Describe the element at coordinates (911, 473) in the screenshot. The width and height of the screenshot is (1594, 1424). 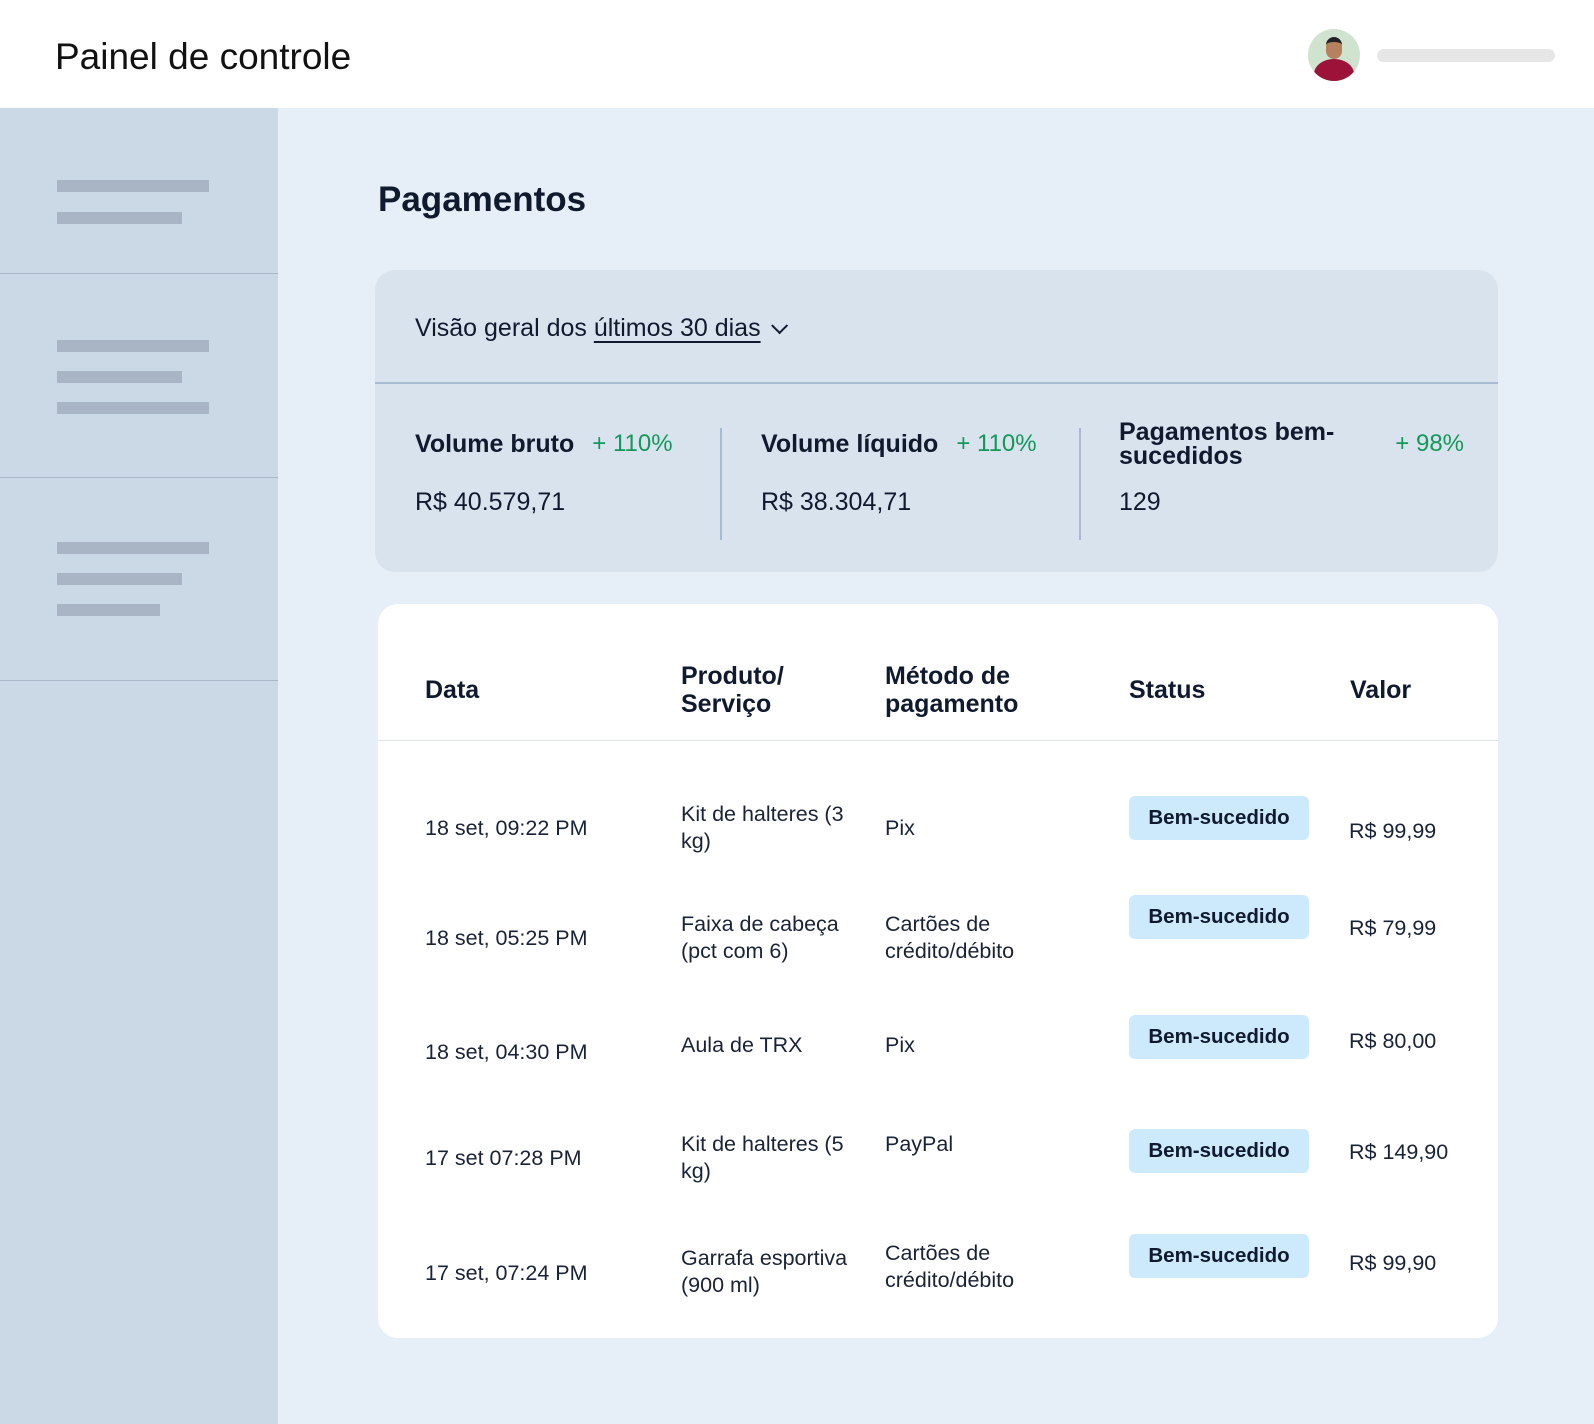
I see `metric-net-volume: Volume líquido + 110% R$ 38.304,71` at that location.